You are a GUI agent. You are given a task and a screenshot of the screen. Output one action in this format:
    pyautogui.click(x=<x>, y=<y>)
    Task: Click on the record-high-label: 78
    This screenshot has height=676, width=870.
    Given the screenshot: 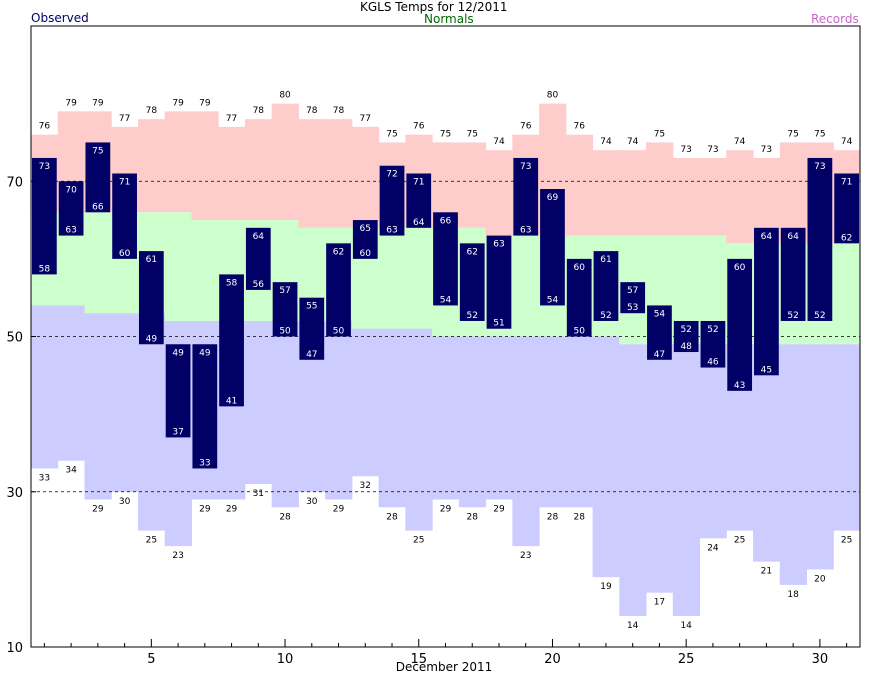 What is the action you would take?
    pyautogui.click(x=339, y=111)
    